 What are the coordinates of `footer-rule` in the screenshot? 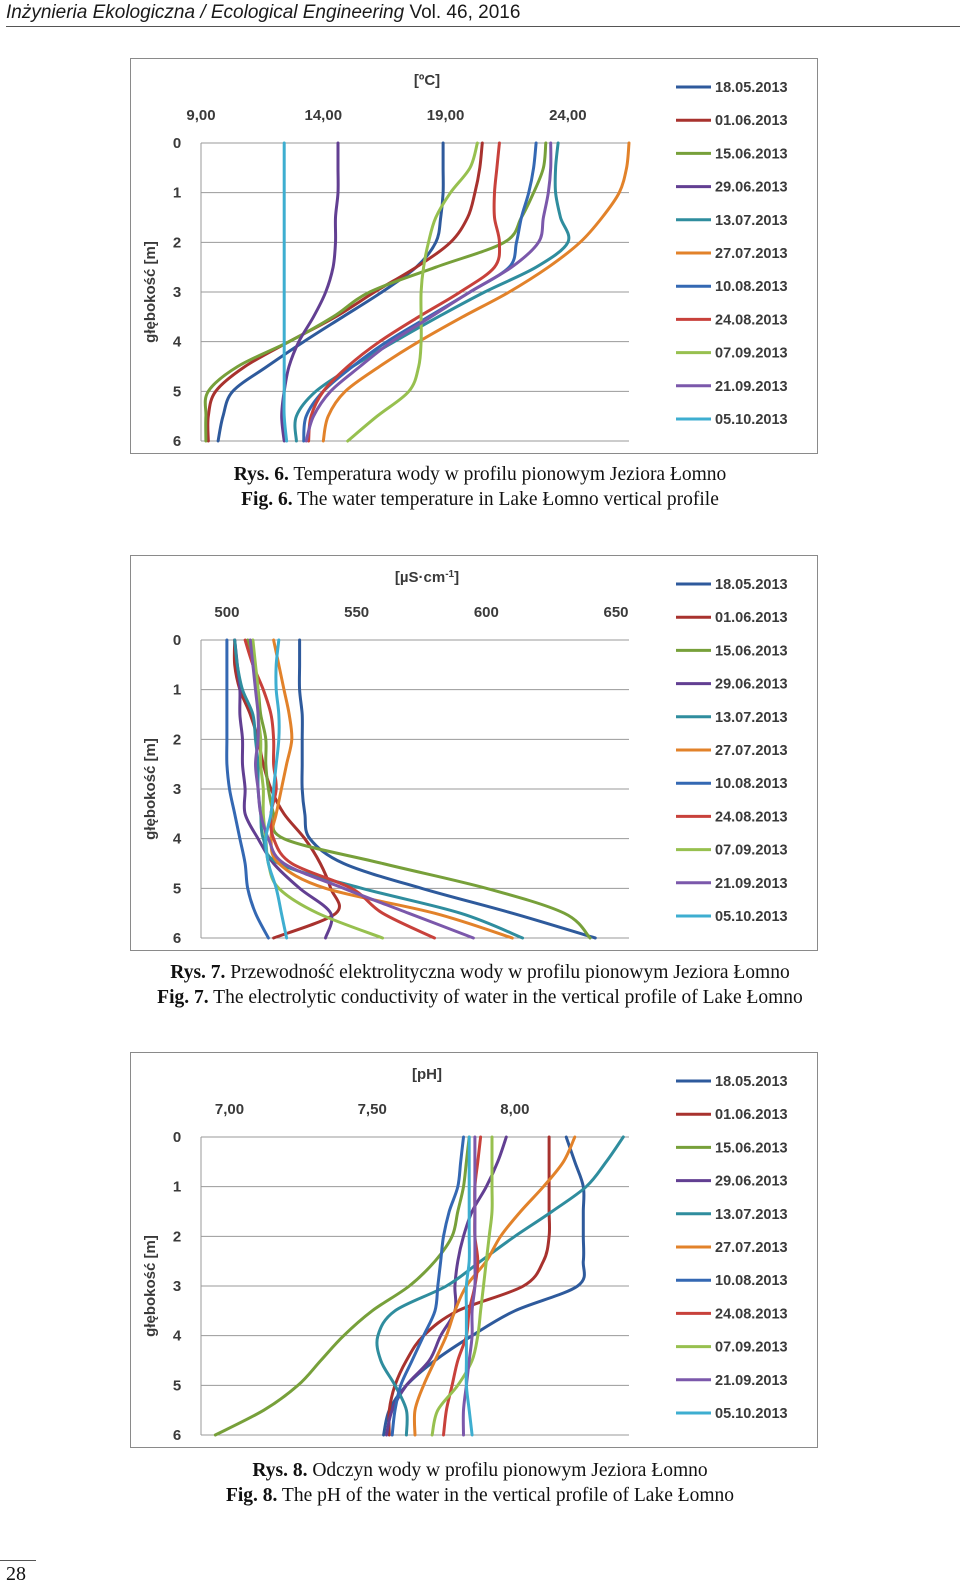 It's located at (18, 1560).